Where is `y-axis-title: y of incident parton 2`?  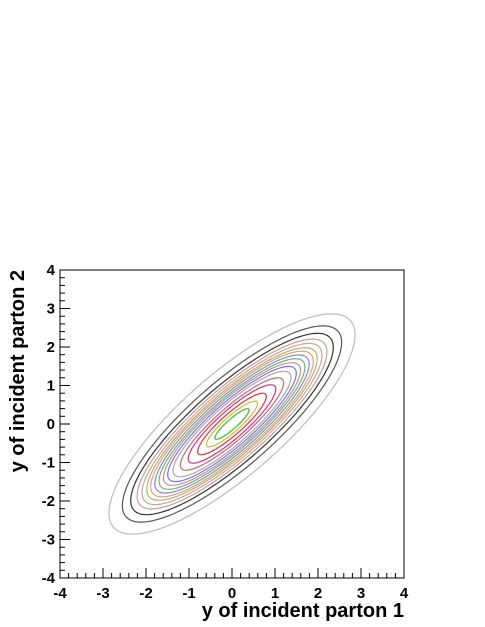 y-axis-title: y of incident parton 2 is located at coordinates (18, 371).